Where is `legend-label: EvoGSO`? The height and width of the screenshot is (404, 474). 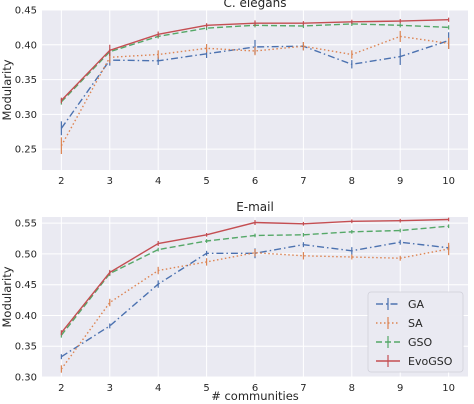 legend-label: EvoGSO is located at coordinates (430, 361).